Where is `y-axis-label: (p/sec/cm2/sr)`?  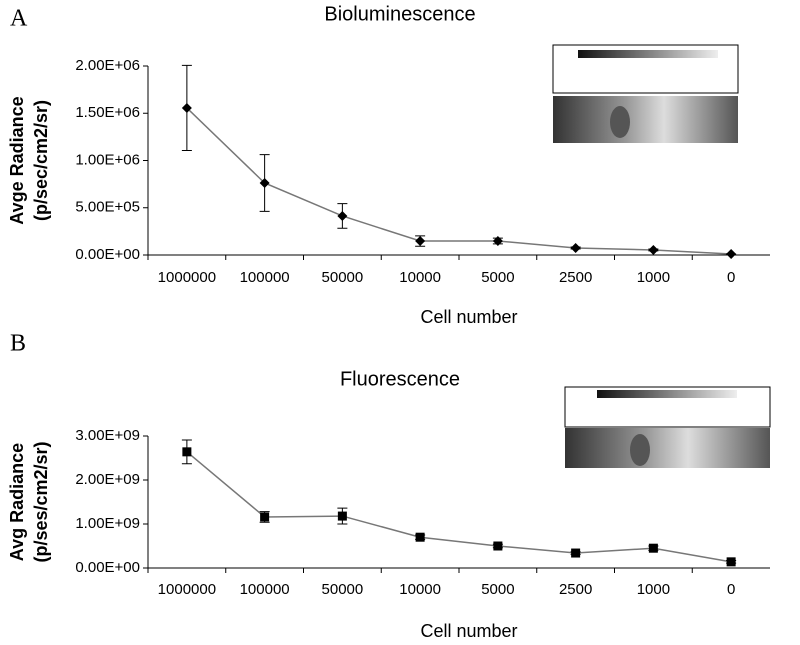
y-axis-label: (p/sec/cm2/sr) is located at coordinates (41, 160).